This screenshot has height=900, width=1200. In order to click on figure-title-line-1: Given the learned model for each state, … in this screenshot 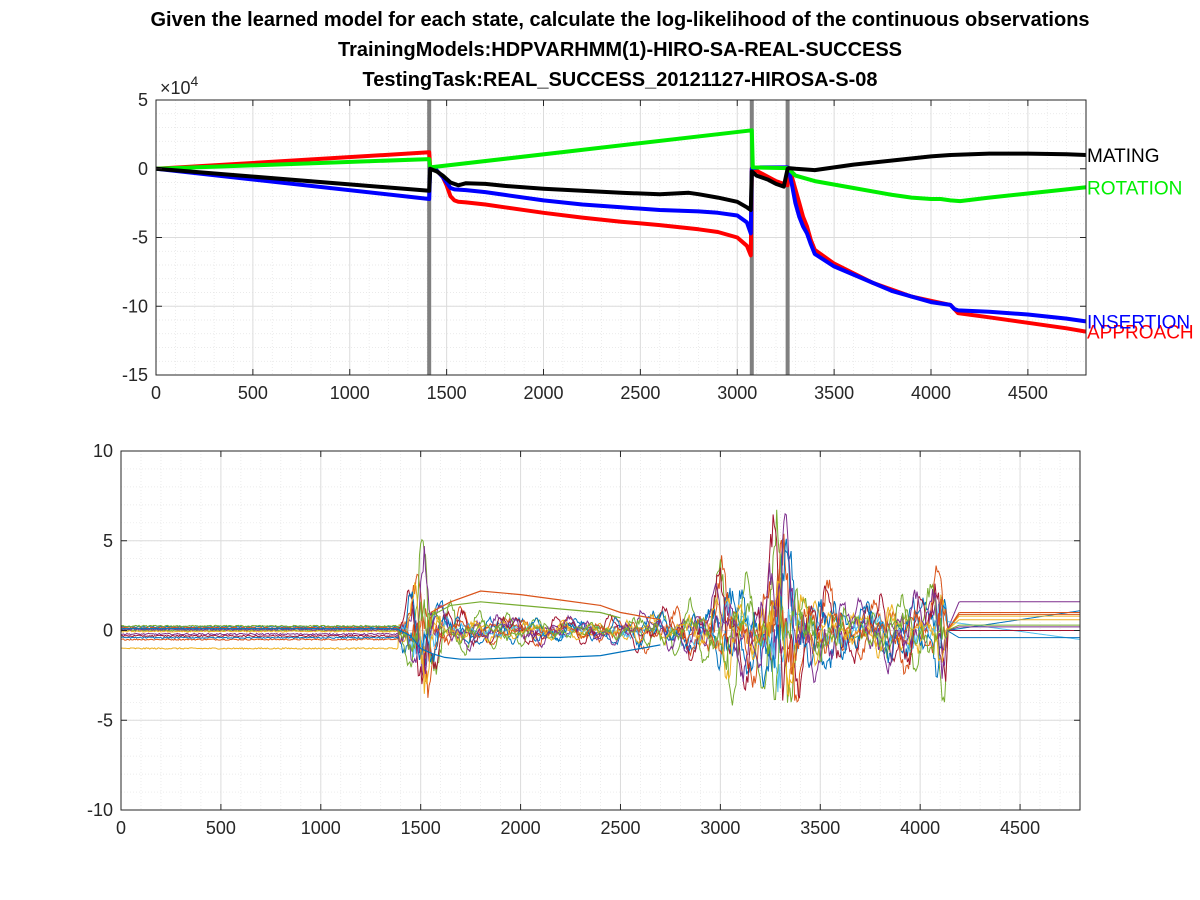, I will do `click(620, 20)`.